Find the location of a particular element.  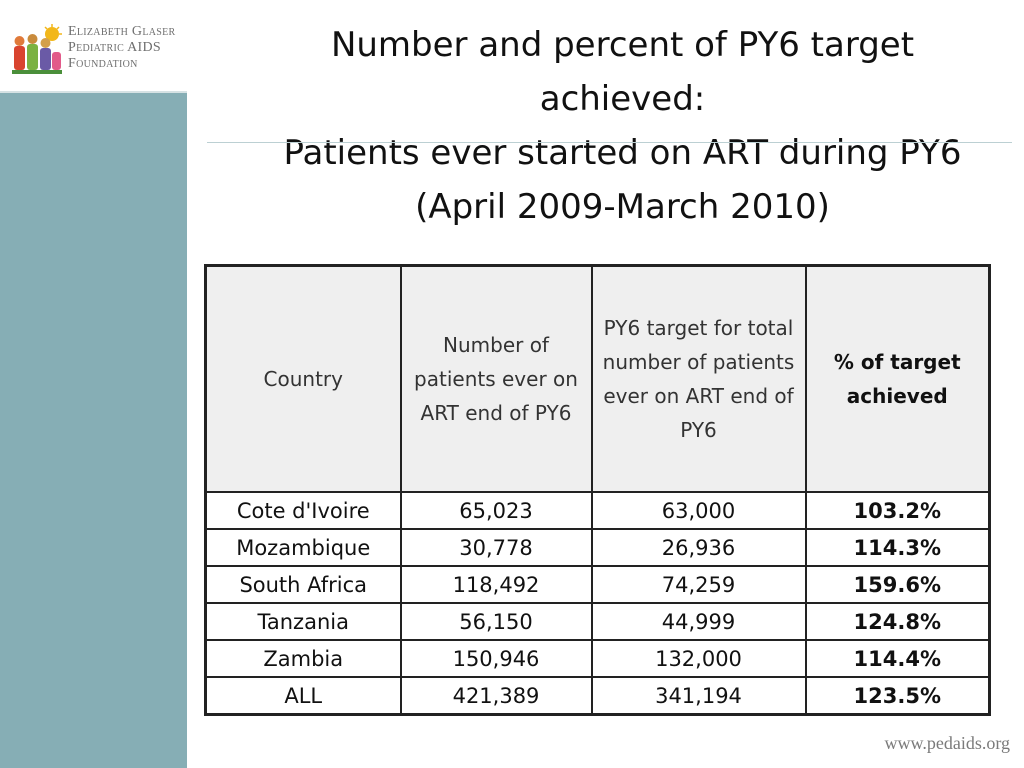

target-cell: 44,999 is located at coordinates (698, 621).